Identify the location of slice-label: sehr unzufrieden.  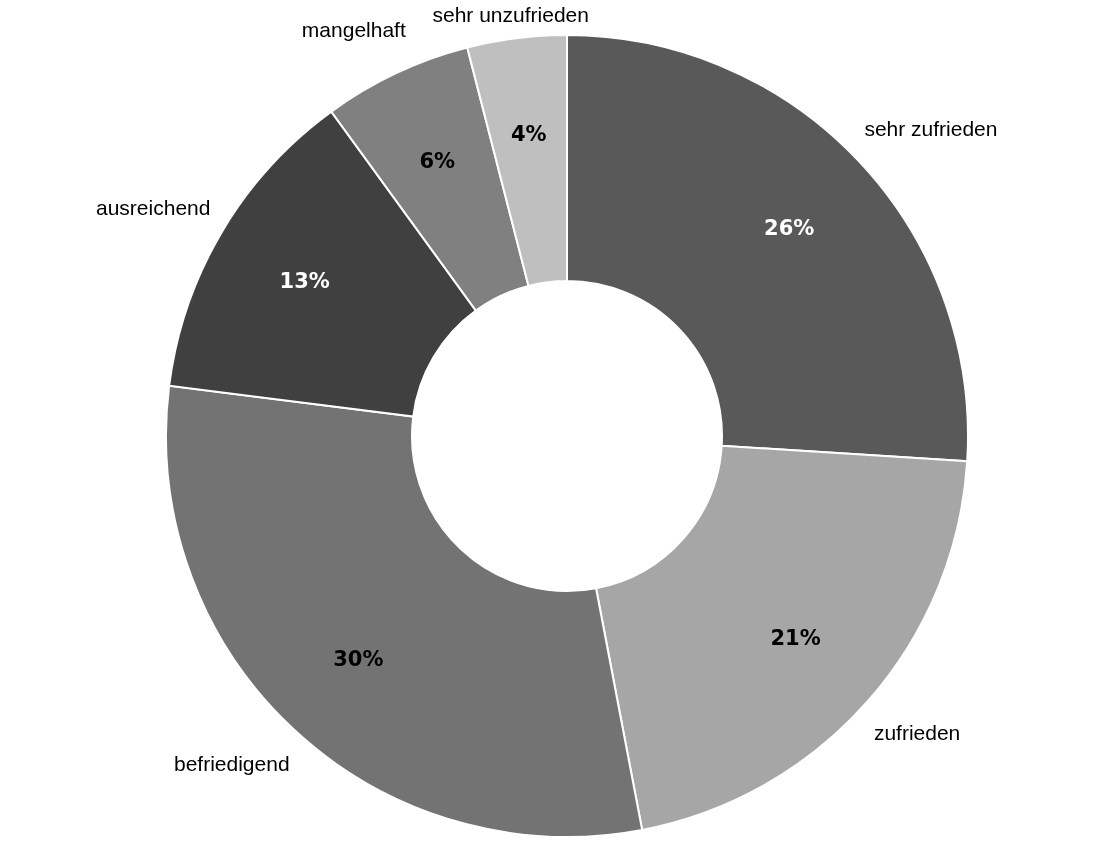
(510, 15).